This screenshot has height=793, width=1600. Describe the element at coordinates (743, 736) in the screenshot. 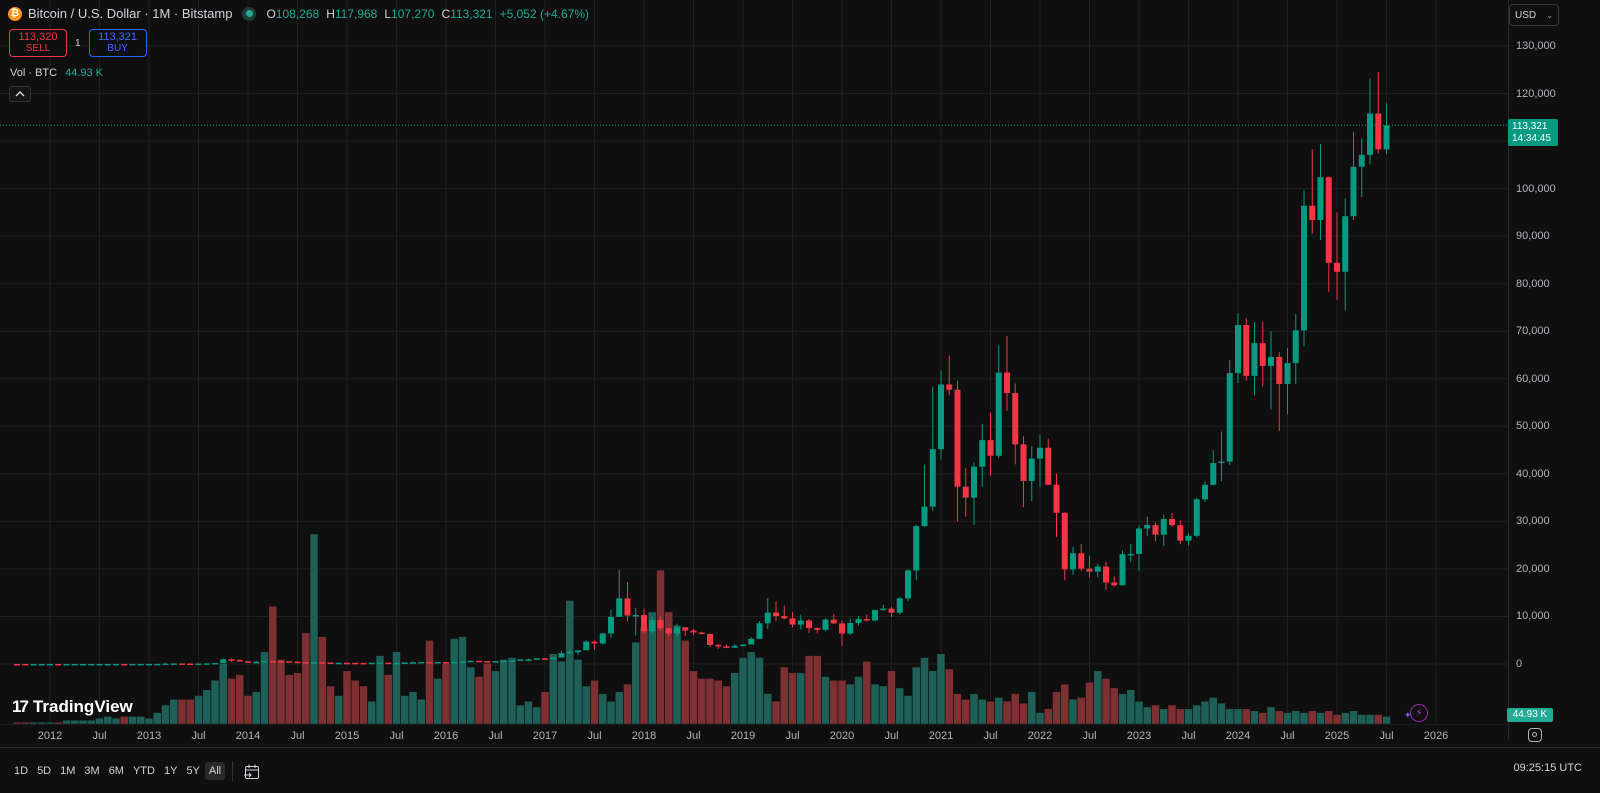

I see `time-tick-label: 2019` at that location.